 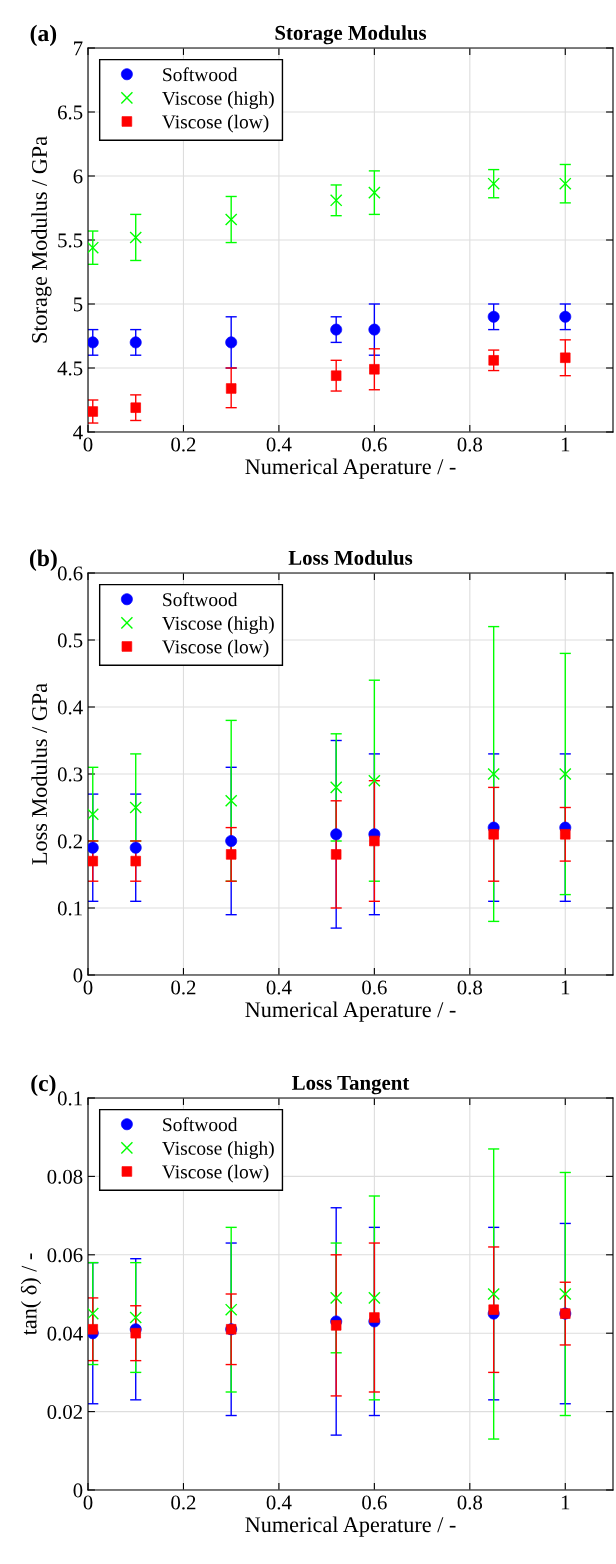 I want to click on y-tick-label: 0.02, so click(x=64, y=1412).